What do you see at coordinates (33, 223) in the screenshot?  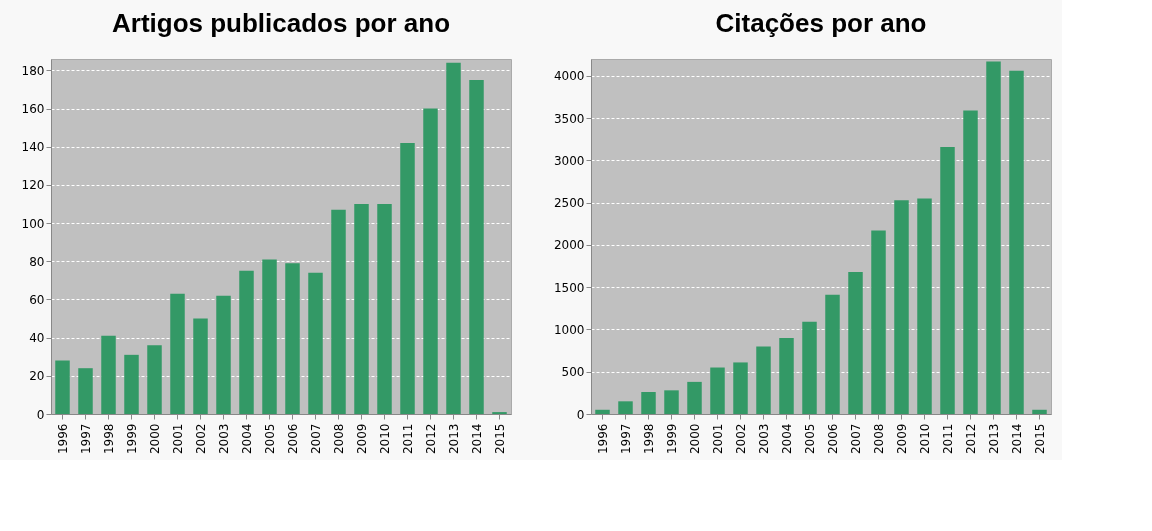 I see `y-tick-label: 100` at bounding box center [33, 223].